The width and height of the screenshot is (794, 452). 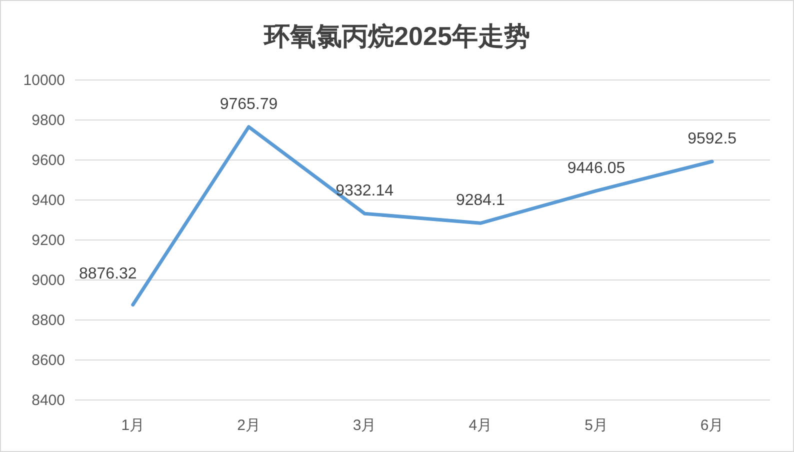 I want to click on data-label: 8876.32, so click(x=107, y=274).